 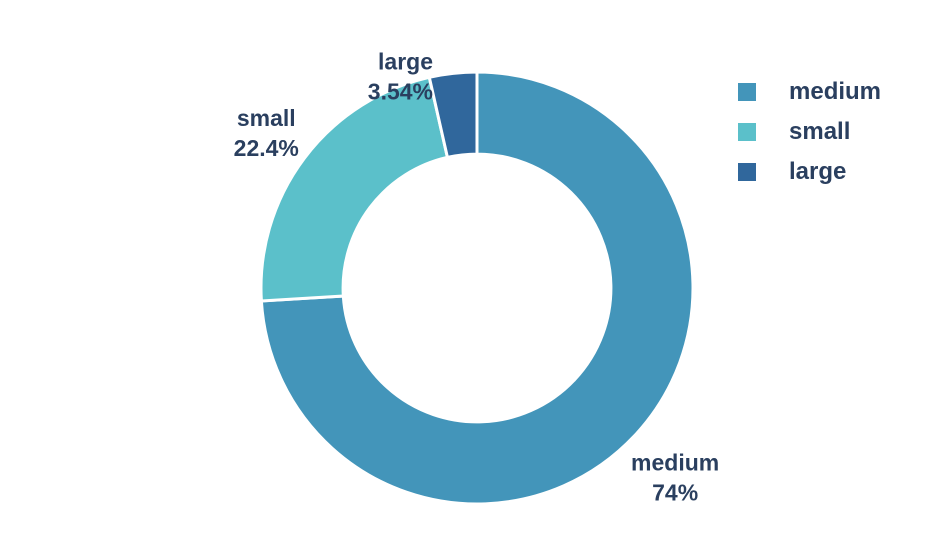 What do you see at coordinates (266, 148) in the screenshot?
I see `slice-label-percent: 22.4%` at bounding box center [266, 148].